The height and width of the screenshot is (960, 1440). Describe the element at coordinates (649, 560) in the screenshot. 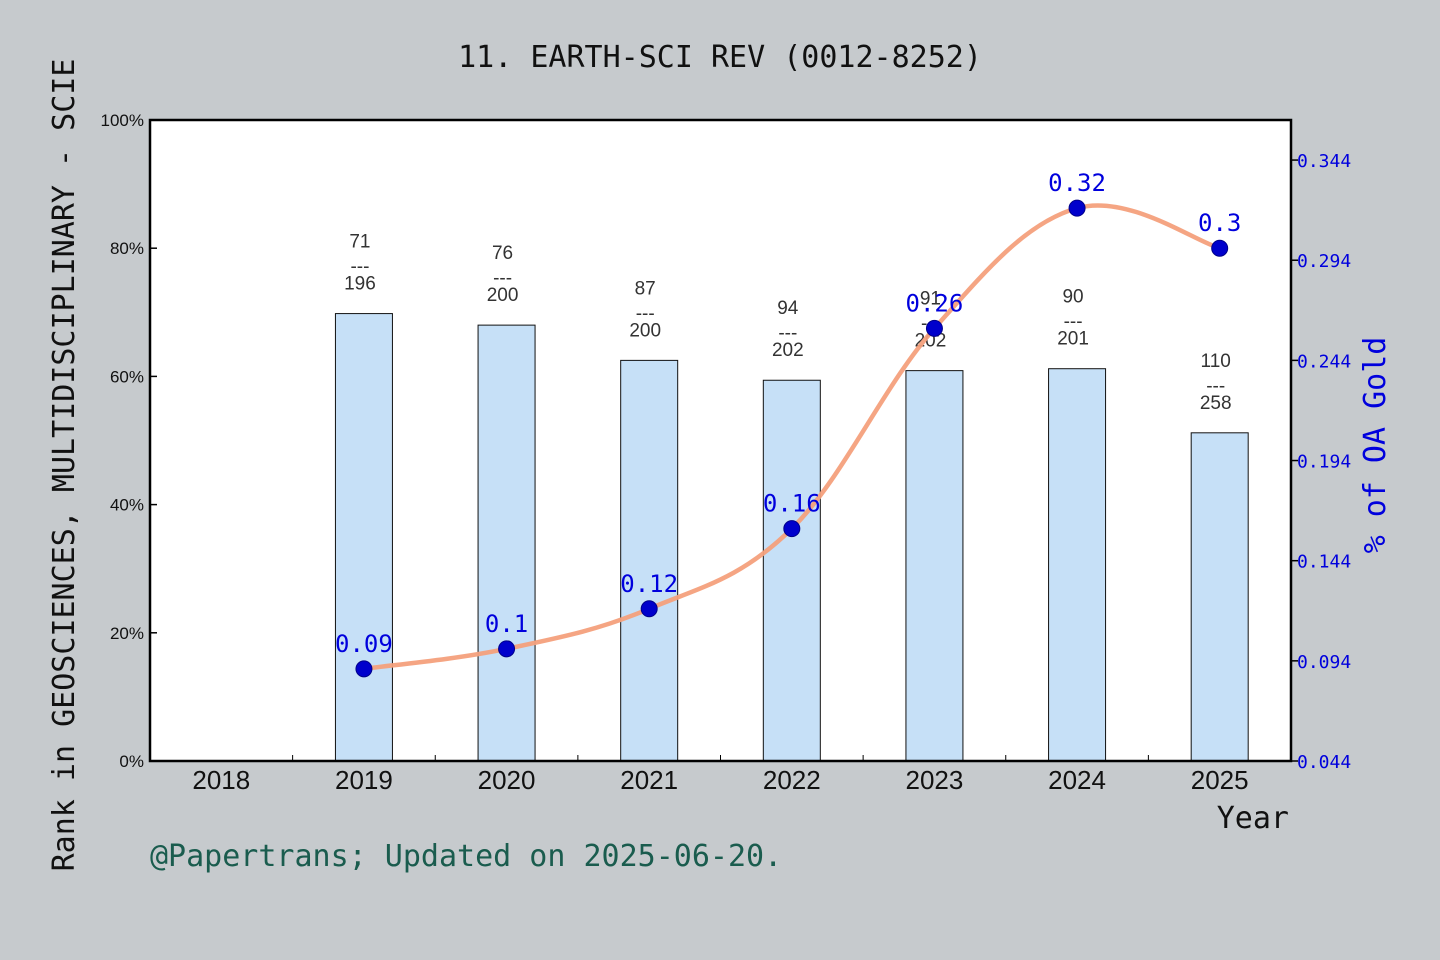

I see `bar-2021` at that location.